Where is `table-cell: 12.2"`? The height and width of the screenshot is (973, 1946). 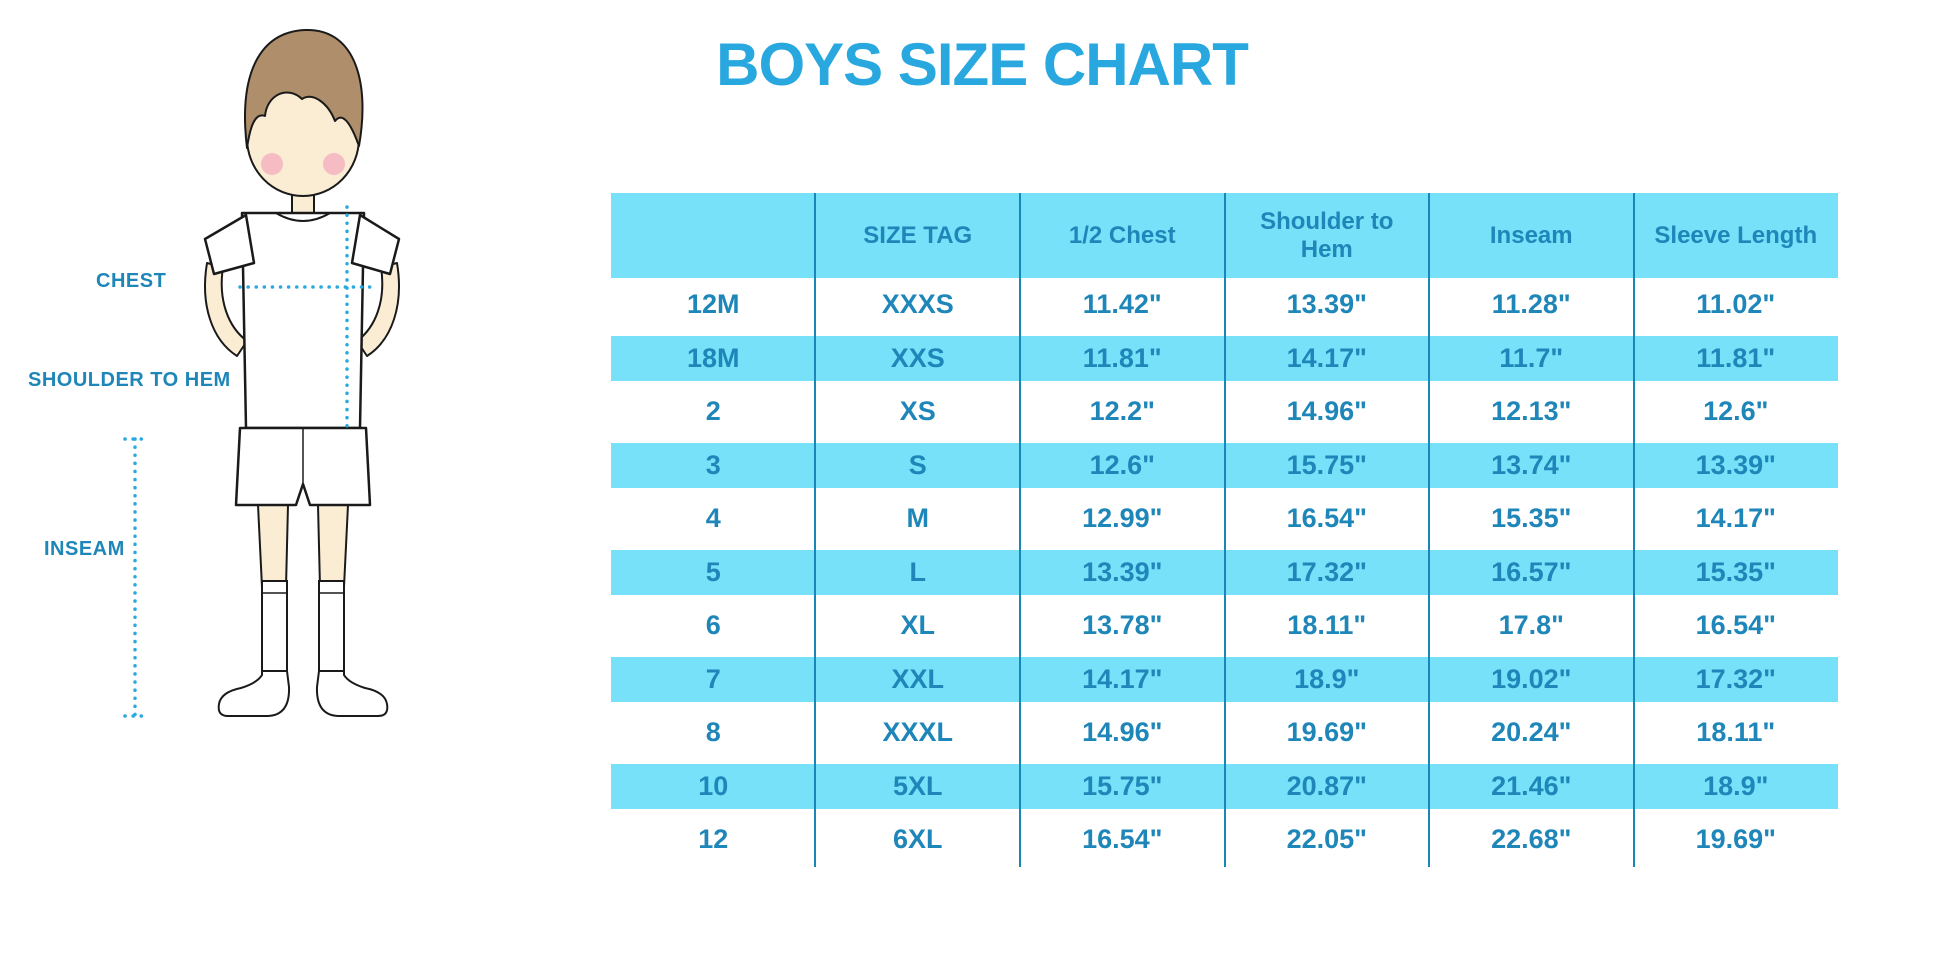
table-cell: 12.2" is located at coordinates (1122, 411).